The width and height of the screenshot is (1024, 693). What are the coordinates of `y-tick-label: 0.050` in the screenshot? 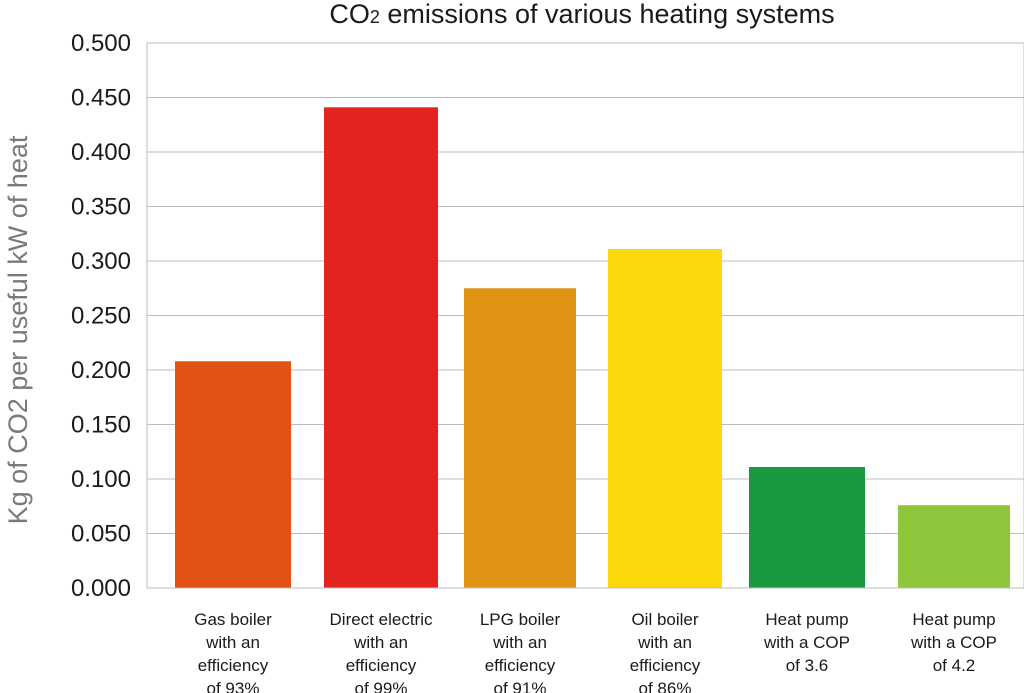 It's located at (101, 534).